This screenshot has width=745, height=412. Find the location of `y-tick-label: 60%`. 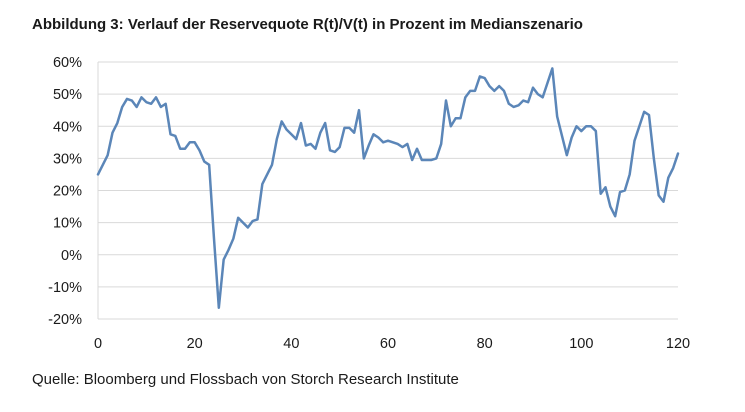

y-tick-label: 60% is located at coordinates (67, 63).